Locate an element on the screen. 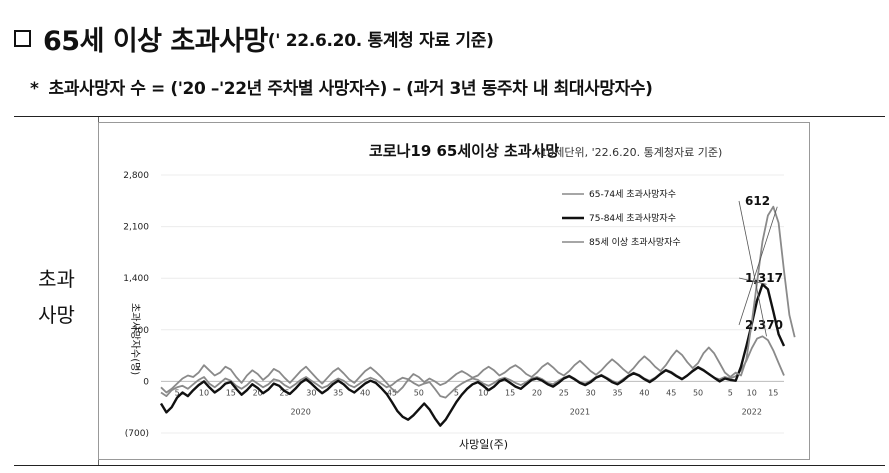  row-label-line1: 초과 is located at coordinates (56, 279).